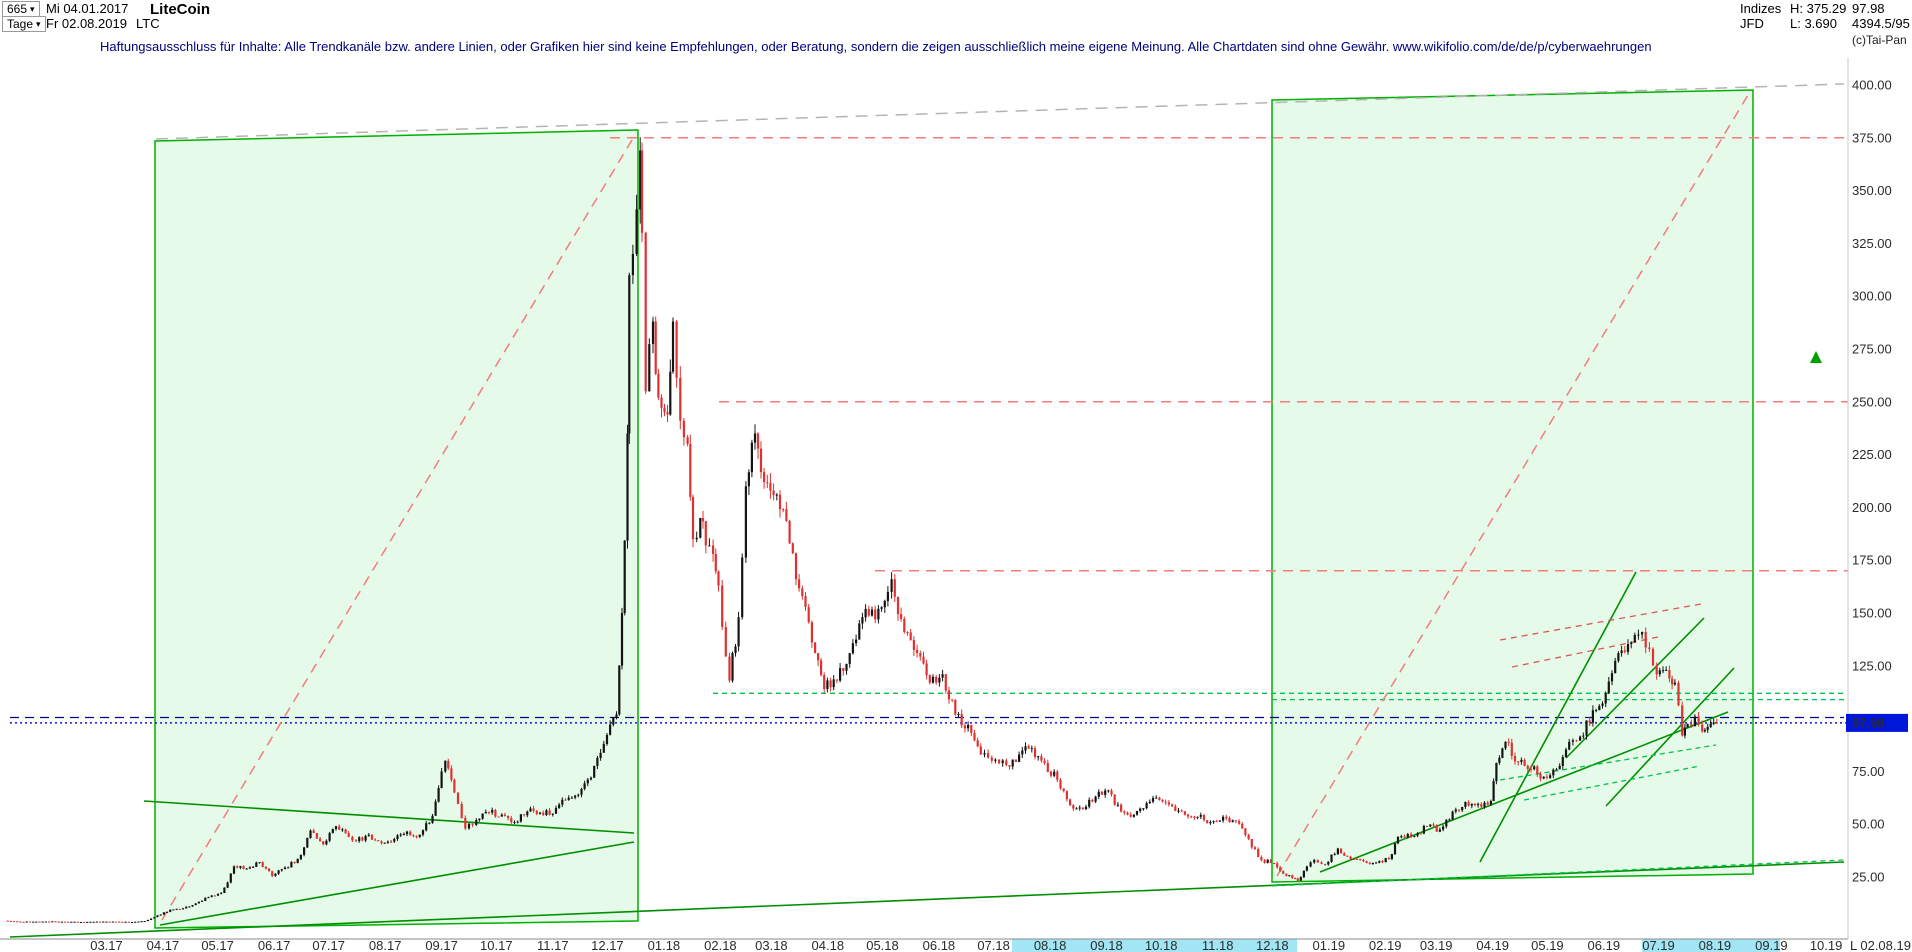 The image size is (1912, 952). Describe the element at coordinates (607, 945) in the screenshot. I see `x-axis-tick-label: 12.17` at that location.